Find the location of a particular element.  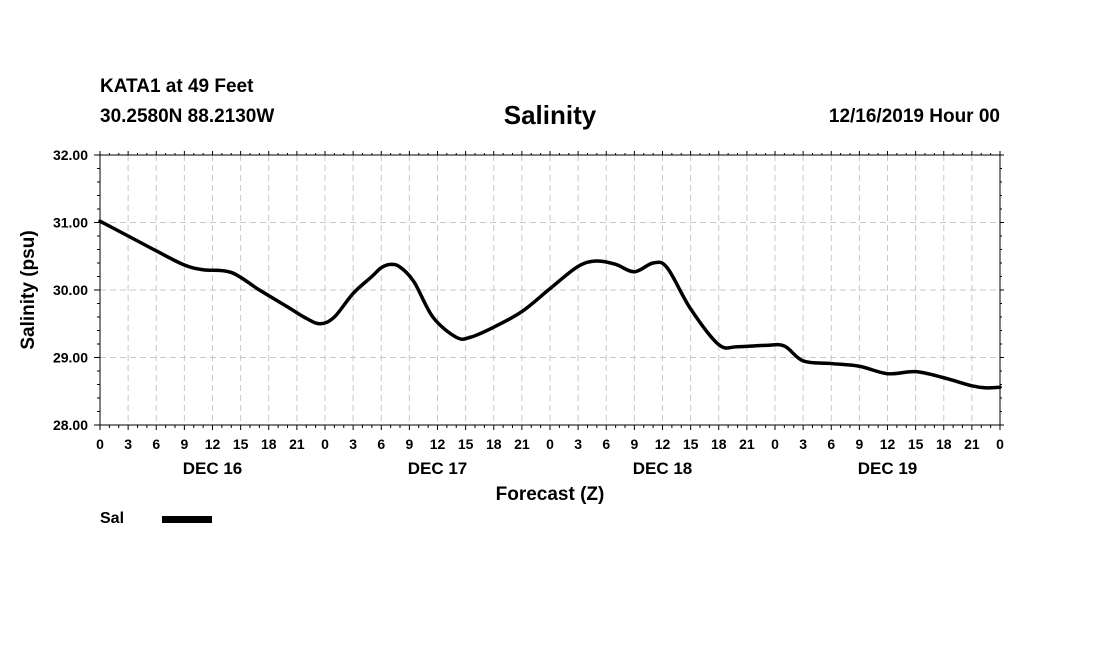

y-axis-title: Salinity (psu) is located at coordinates (28, 289).